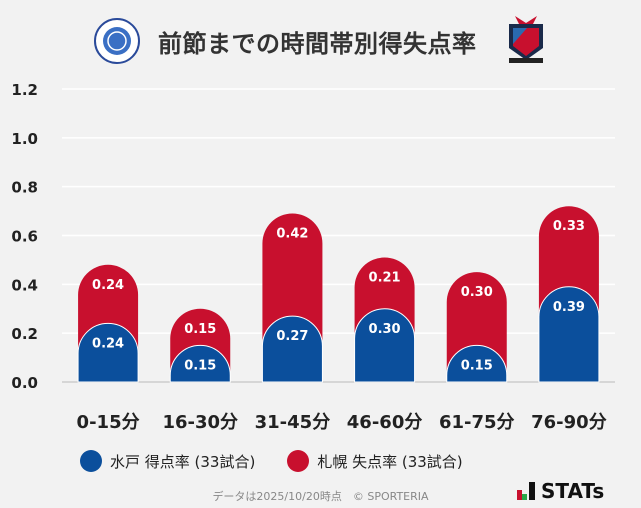 The image size is (641, 508). What do you see at coordinates (91, 461) in the screenshot?
I see `legend-swatch-mito` at bounding box center [91, 461].